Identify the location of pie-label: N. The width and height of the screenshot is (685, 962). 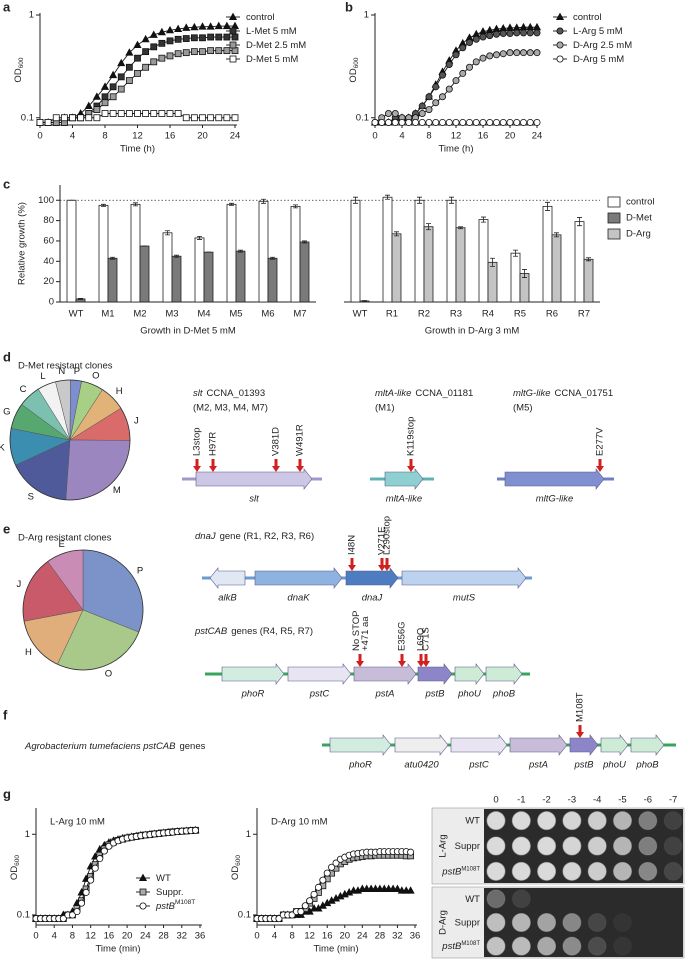
(61, 371).